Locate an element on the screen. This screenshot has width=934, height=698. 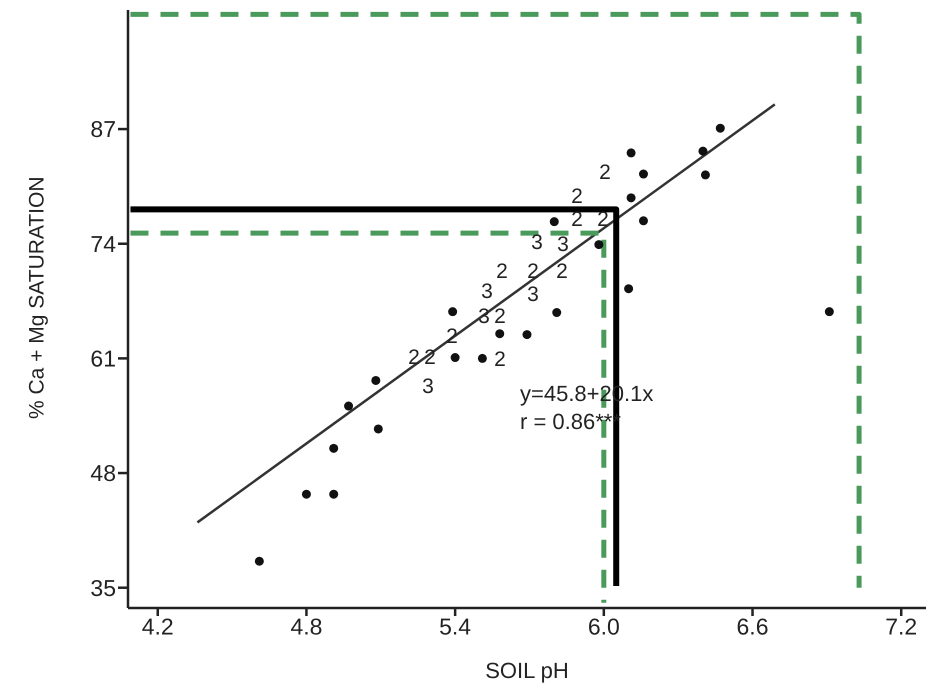
y-tick-label: 61 is located at coordinates (103, 359).